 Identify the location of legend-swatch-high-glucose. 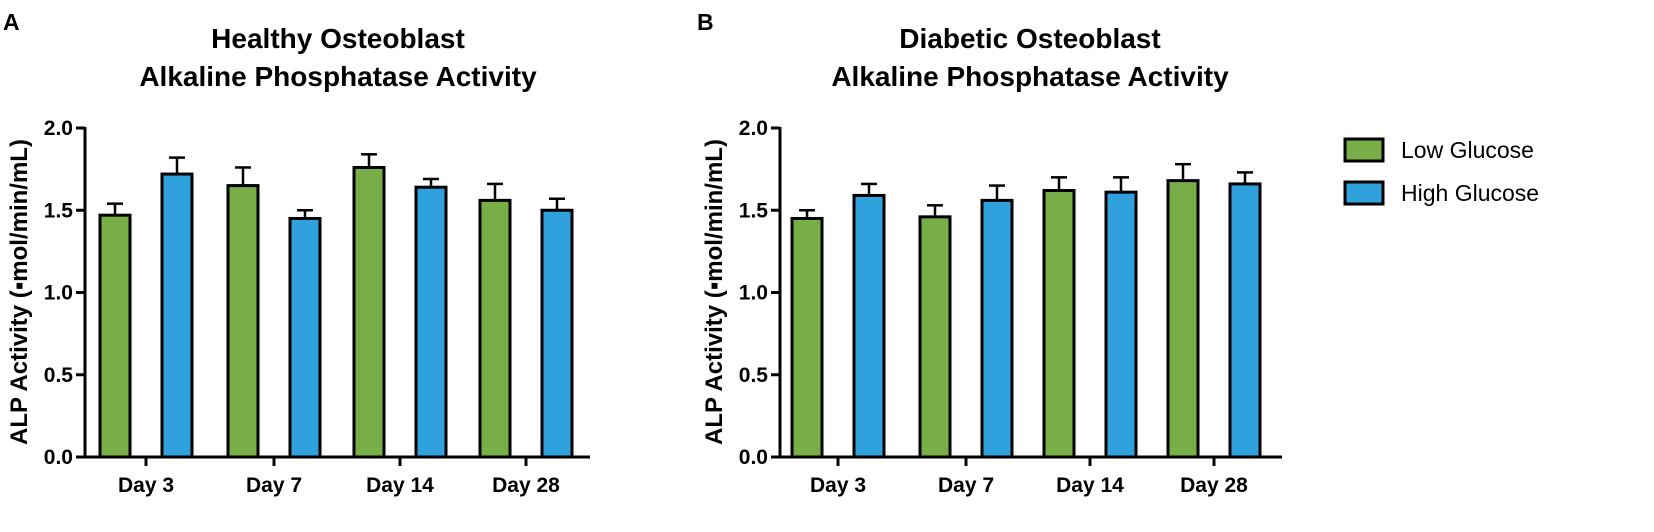
(1364, 193).